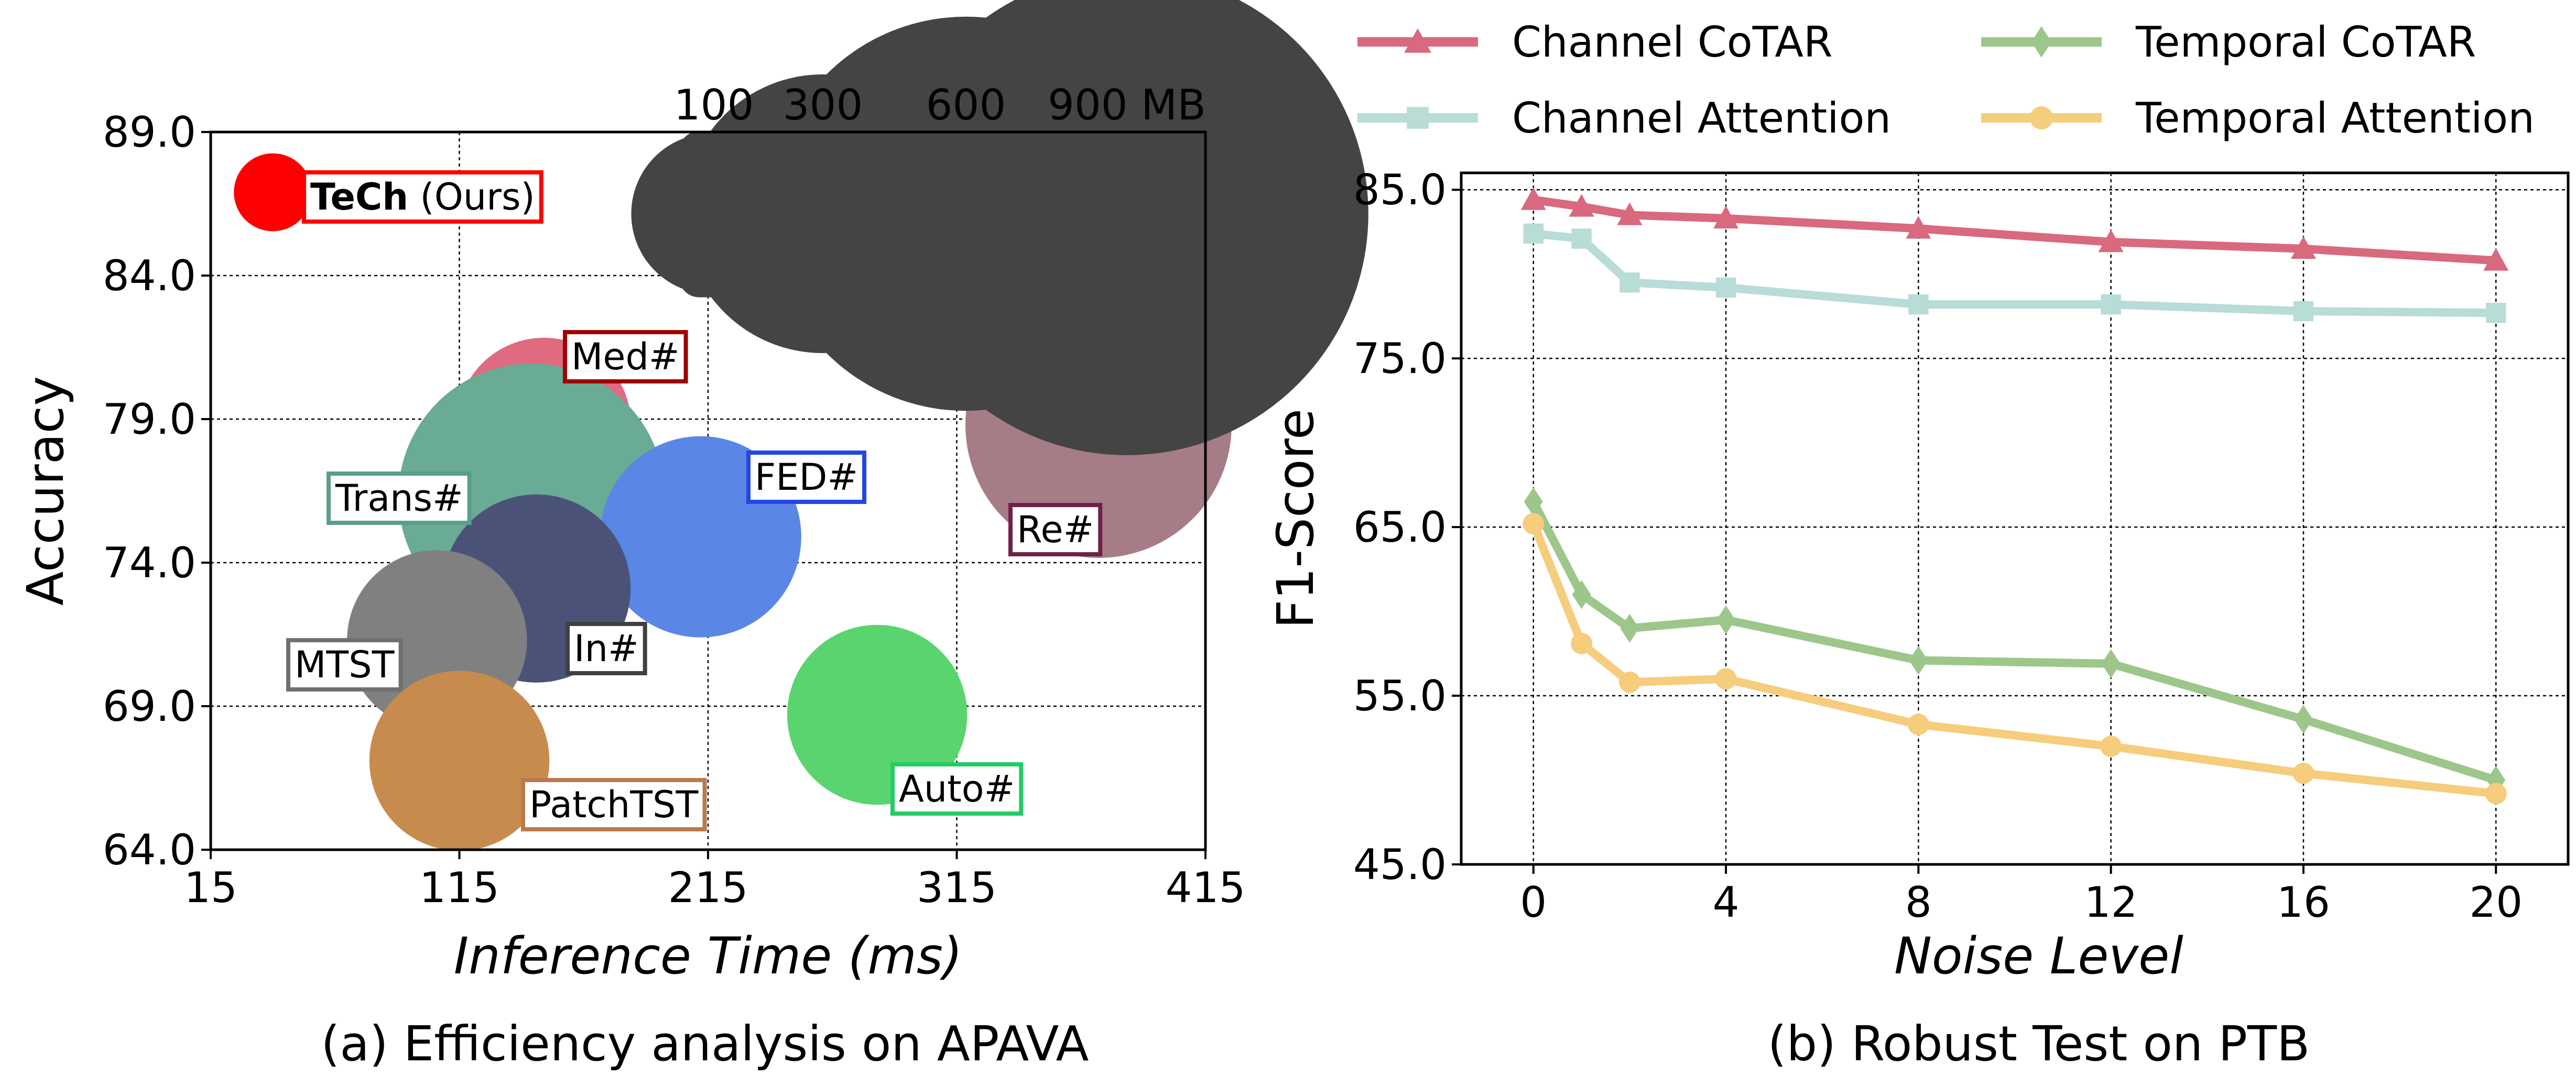 The image size is (2576, 1086). Describe the element at coordinates (210, 887) in the screenshot. I see `x-tick-label: 15` at that location.